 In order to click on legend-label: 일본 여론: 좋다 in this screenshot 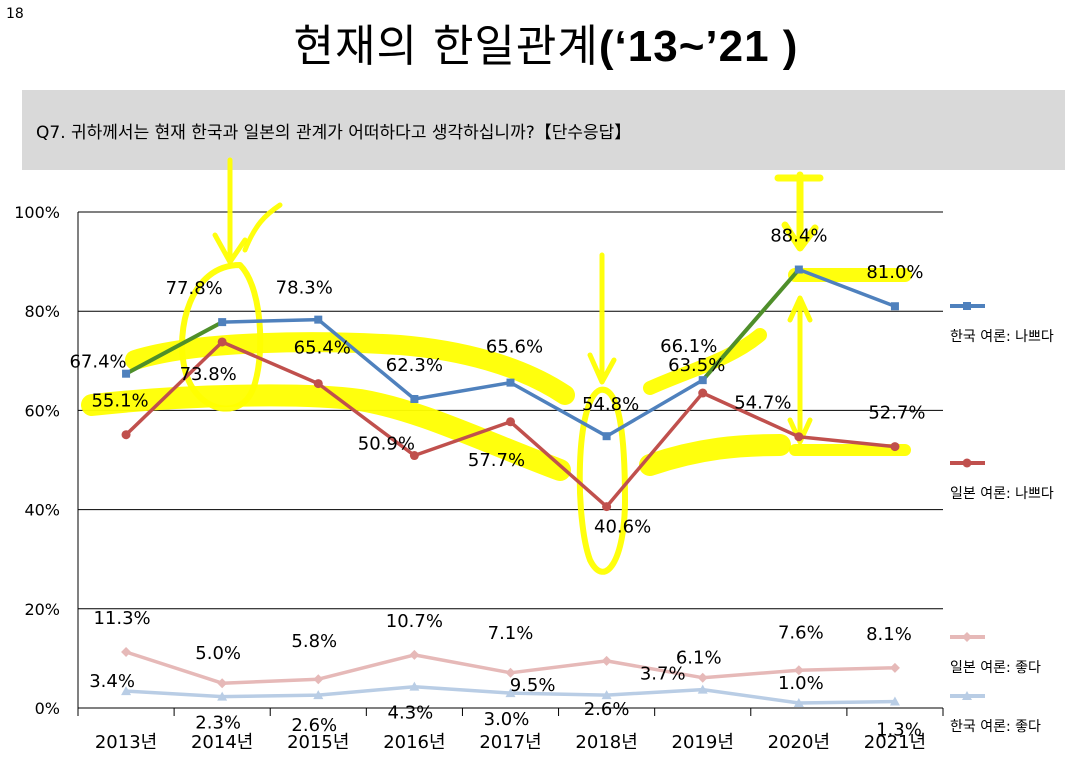, I will do `click(995, 668)`.